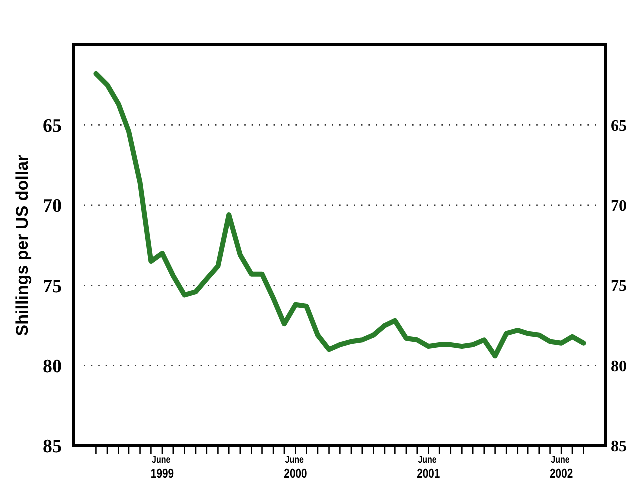 Image resolution: width=635 pixels, height=486 pixels. What do you see at coordinates (619, 126) in the screenshot?
I see `y2-tick-label: 65` at bounding box center [619, 126].